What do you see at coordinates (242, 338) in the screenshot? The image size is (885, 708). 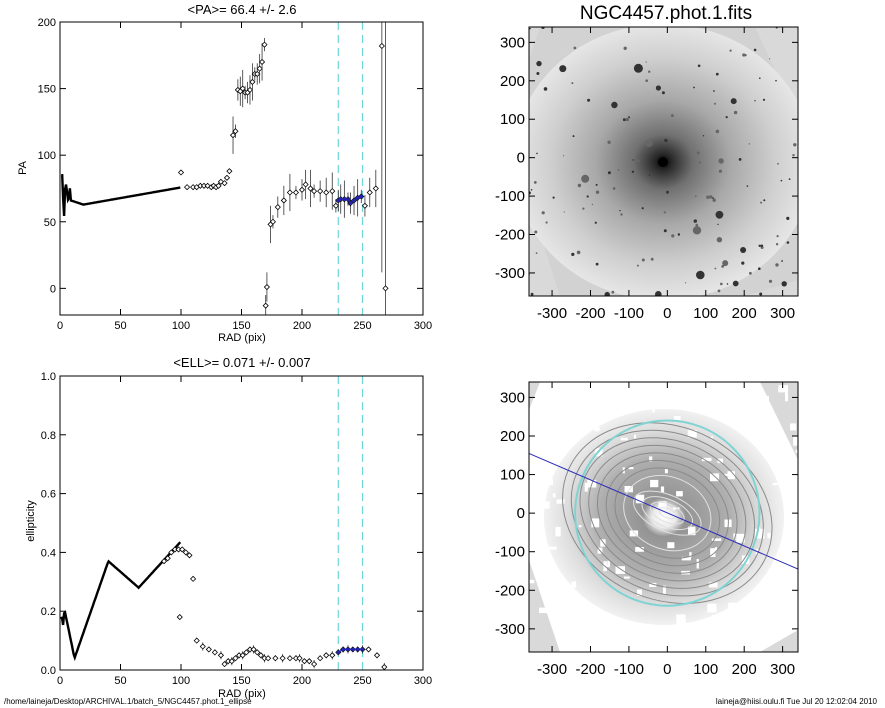 I see `pa-plot-xlabel: RAD (pix)` at bounding box center [242, 338].